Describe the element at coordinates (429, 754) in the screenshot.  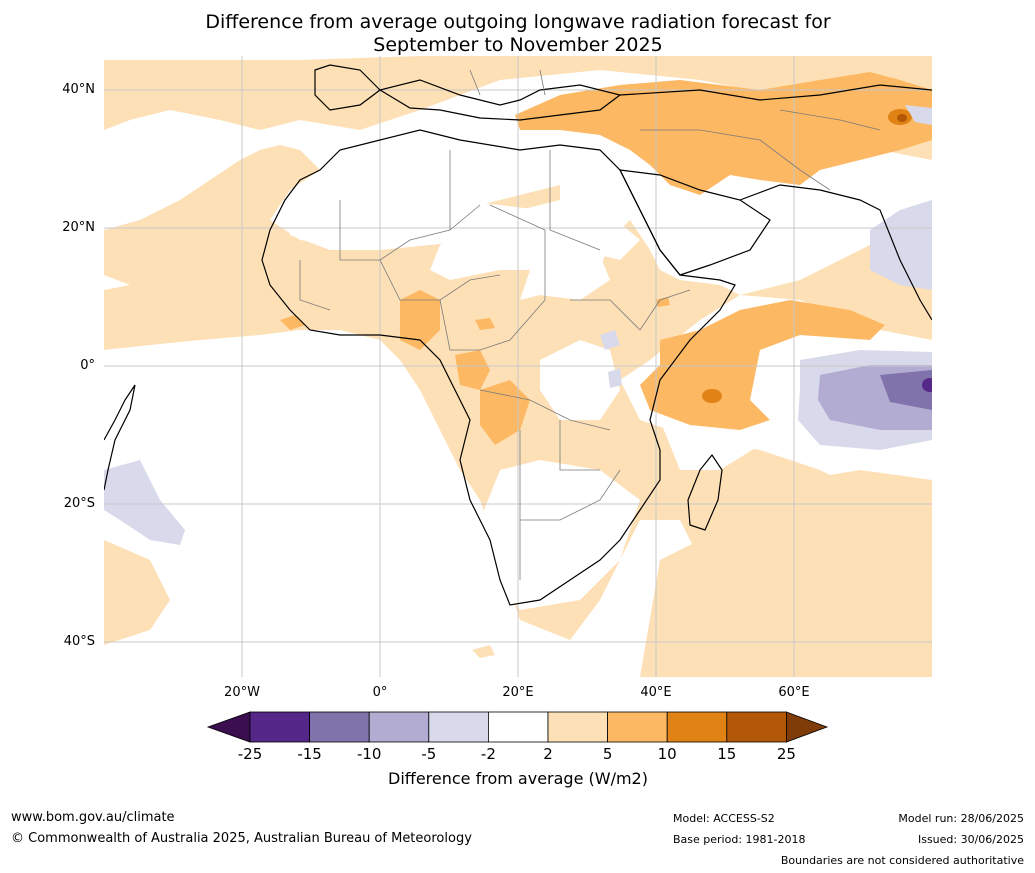
I see `colorbar-tick-label: -5` at that location.